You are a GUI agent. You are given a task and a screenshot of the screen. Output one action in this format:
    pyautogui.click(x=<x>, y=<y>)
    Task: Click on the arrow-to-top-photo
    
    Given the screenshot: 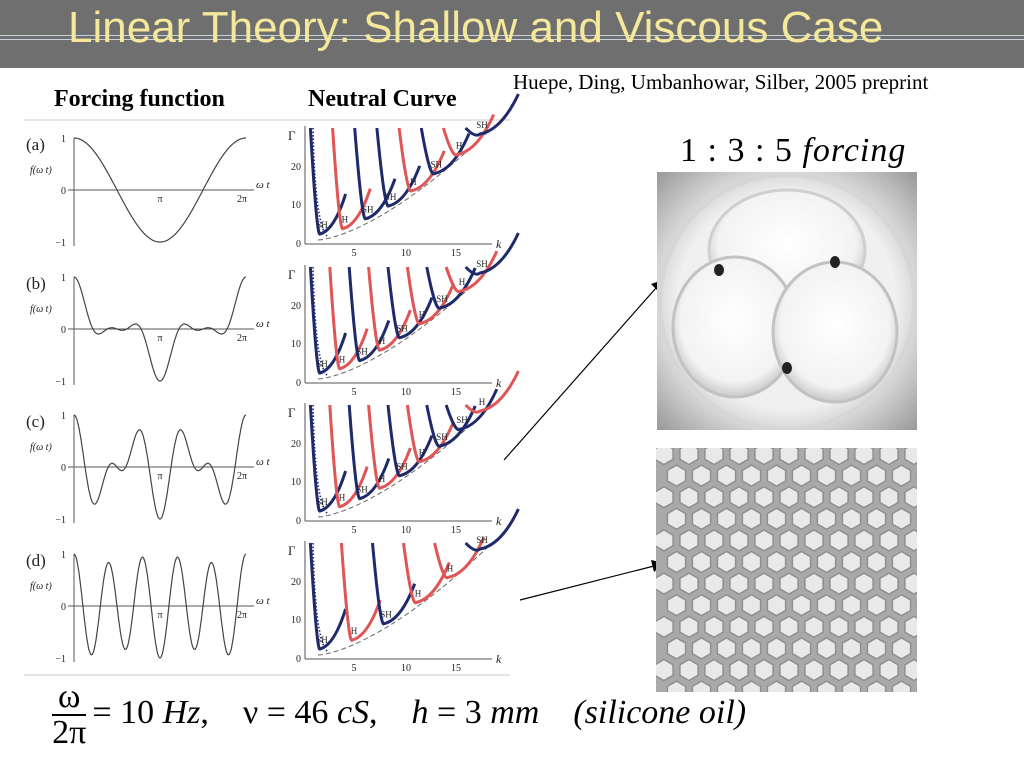 What is the action you would take?
    pyautogui.click(x=580, y=374)
    